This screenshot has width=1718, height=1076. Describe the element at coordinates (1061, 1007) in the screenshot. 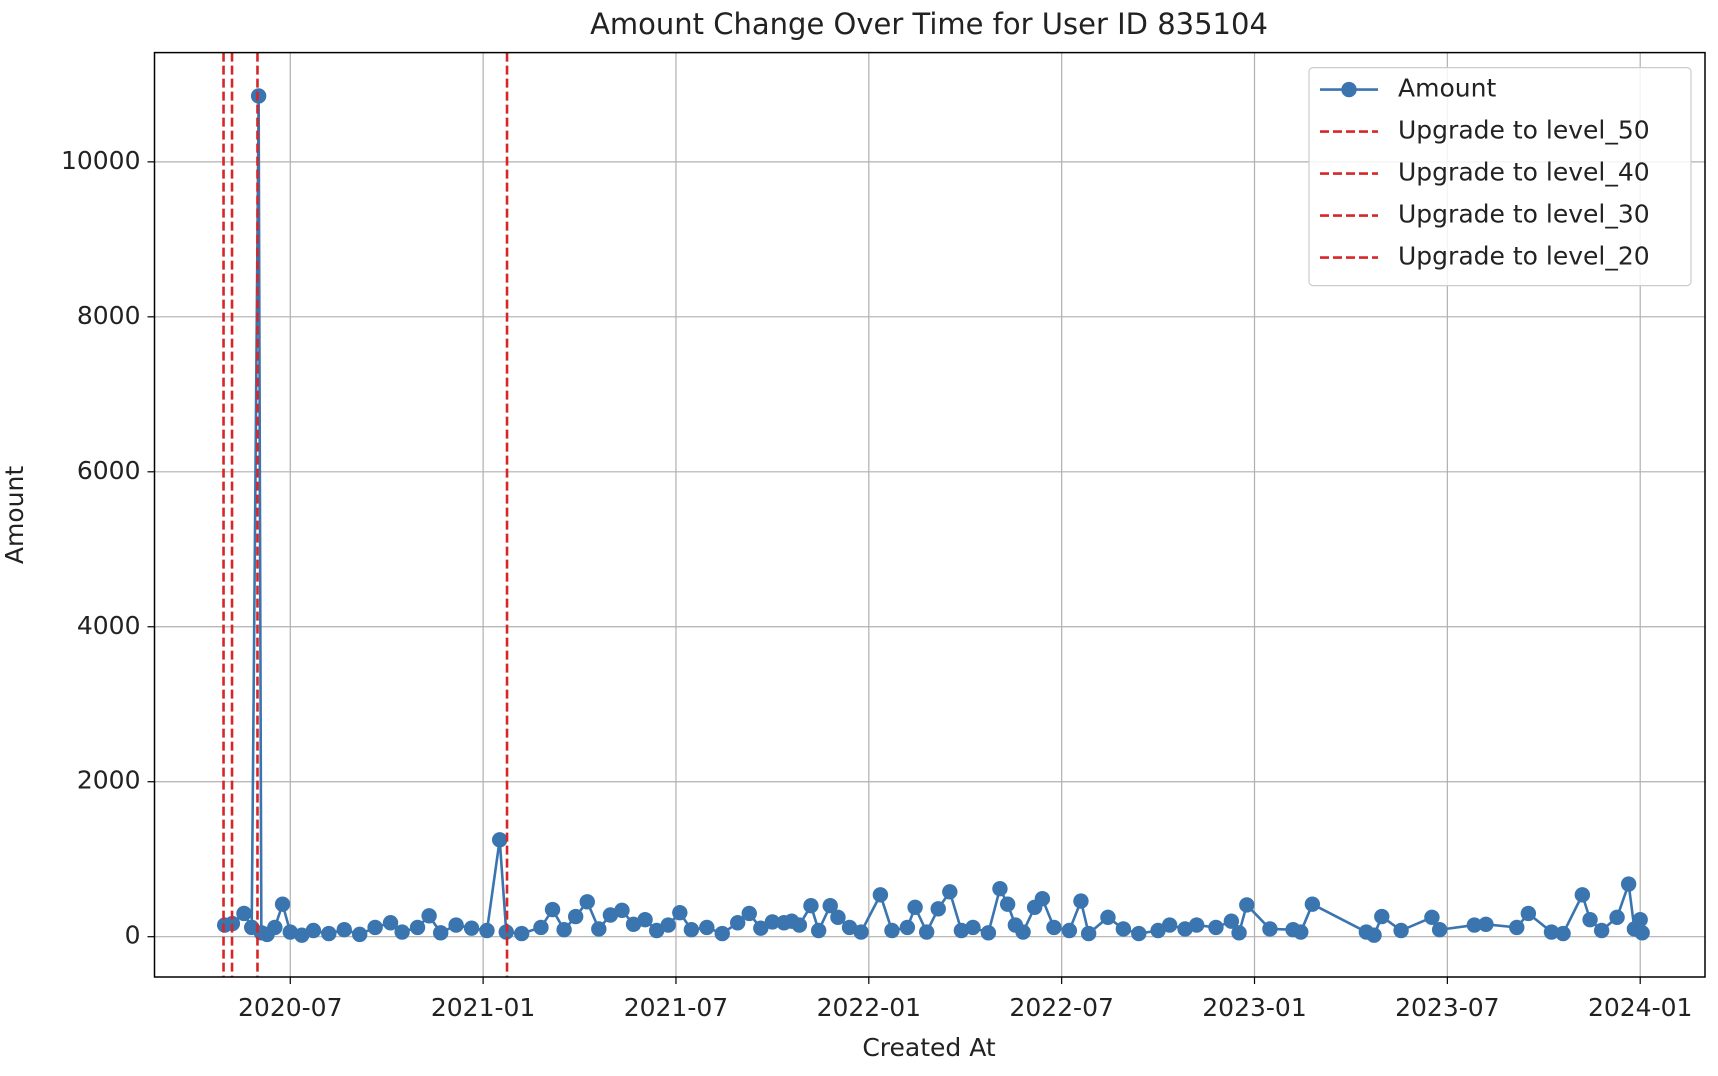

I see `x-tick-label: 2022-07` at that location.